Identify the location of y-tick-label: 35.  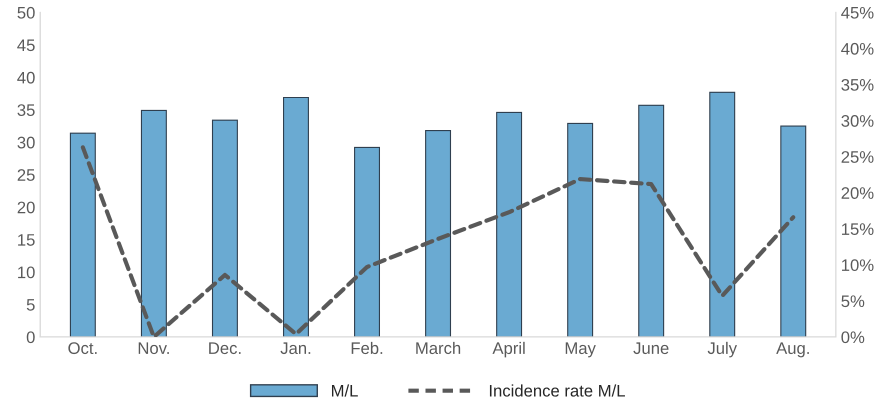
(26, 110).